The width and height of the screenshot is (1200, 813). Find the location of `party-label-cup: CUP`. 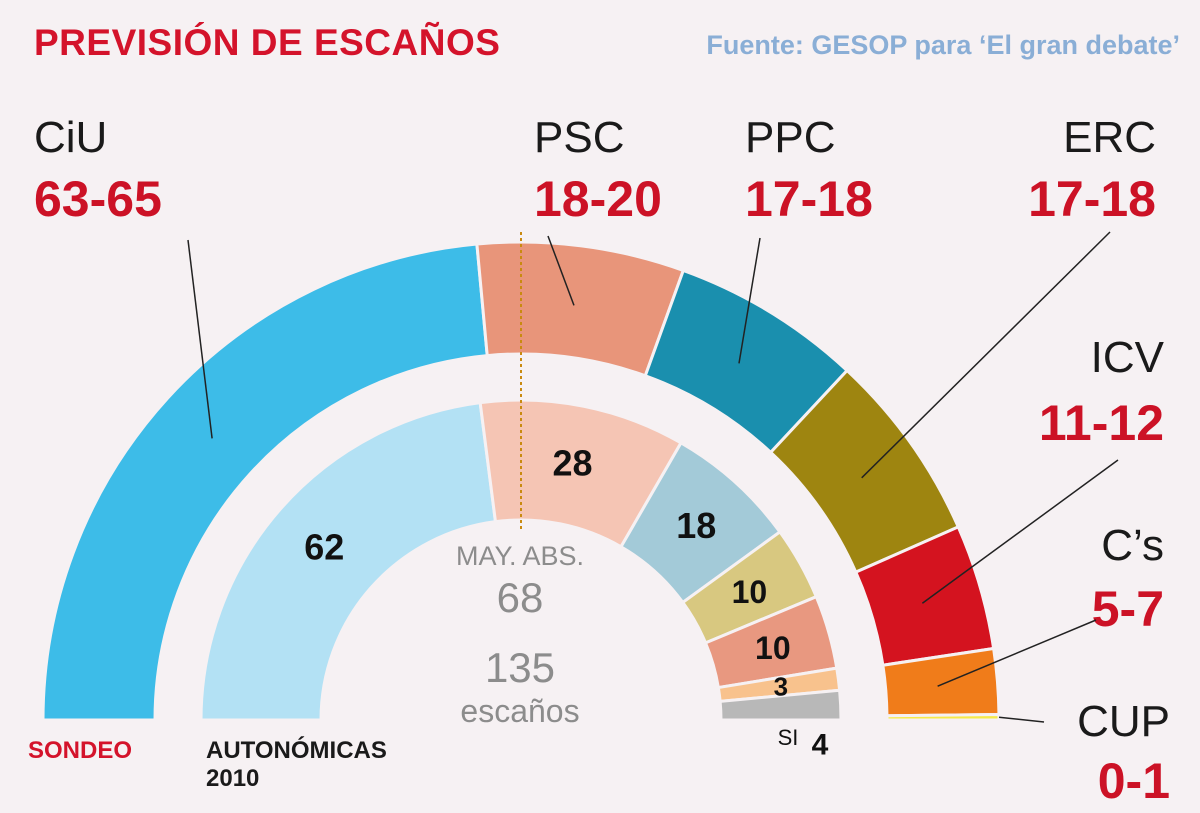

party-label-cup: CUP is located at coordinates (1123, 721).